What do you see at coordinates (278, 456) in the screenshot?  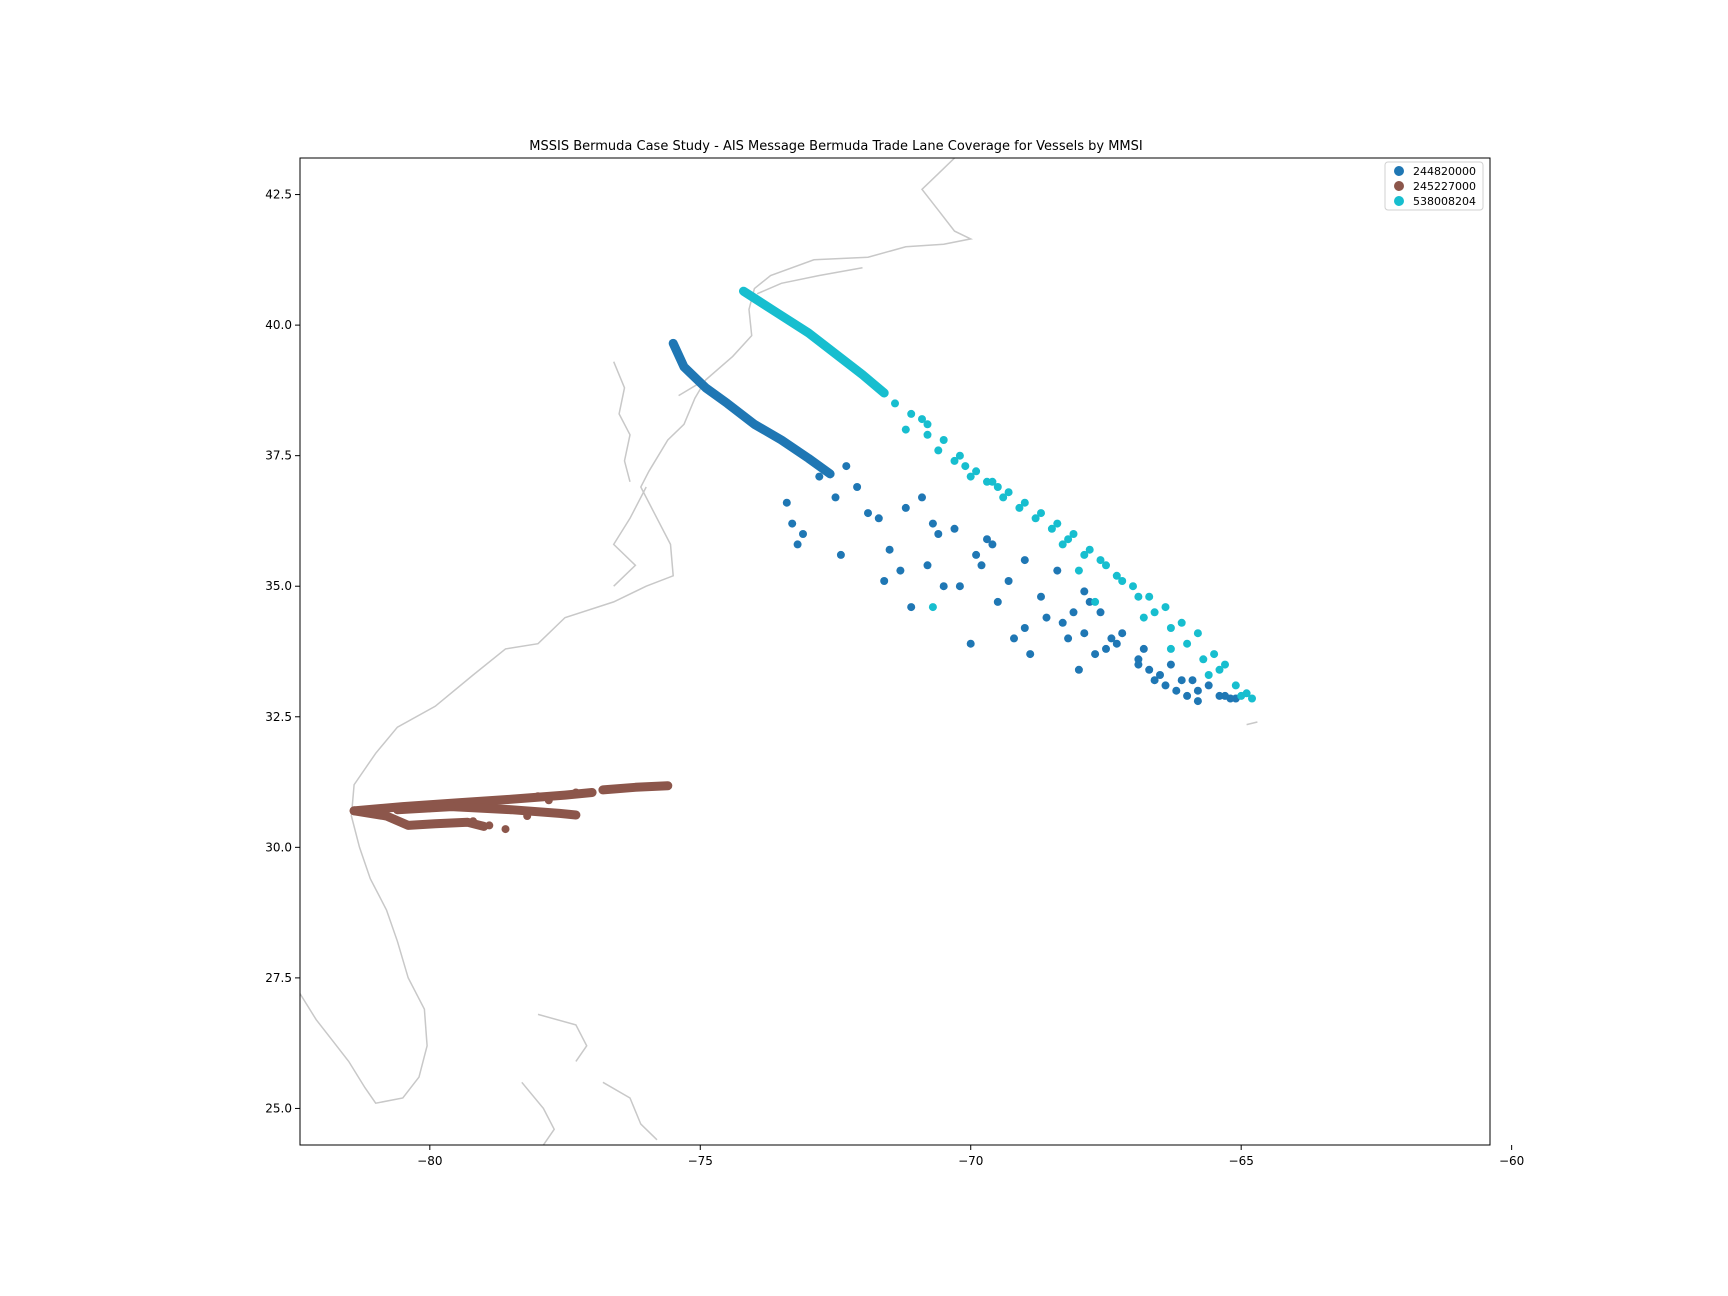 I see `y-tick-label: 37.5` at bounding box center [278, 456].